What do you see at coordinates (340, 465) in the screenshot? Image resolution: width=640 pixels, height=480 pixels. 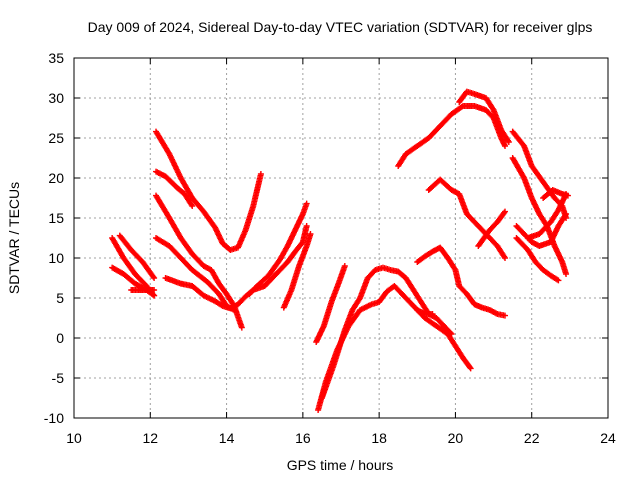 I see `x-axis-label: GPS time / hours` at bounding box center [340, 465].